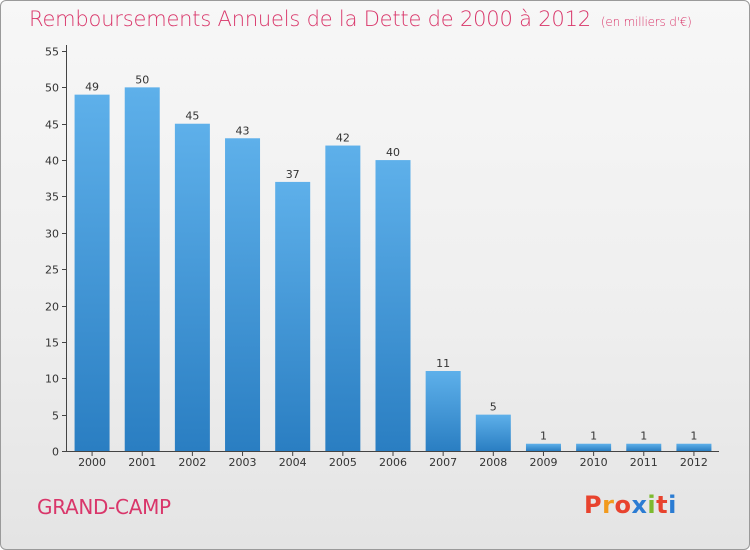 The image size is (750, 550). I want to click on data-label: 42, so click(343, 138).